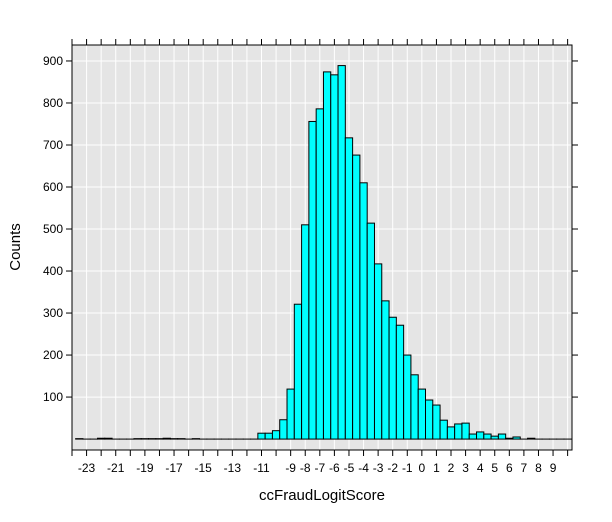 The height and width of the screenshot is (522, 612). What do you see at coordinates (349, 468) in the screenshot?
I see `x-tick-label: -5` at bounding box center [349, 468].